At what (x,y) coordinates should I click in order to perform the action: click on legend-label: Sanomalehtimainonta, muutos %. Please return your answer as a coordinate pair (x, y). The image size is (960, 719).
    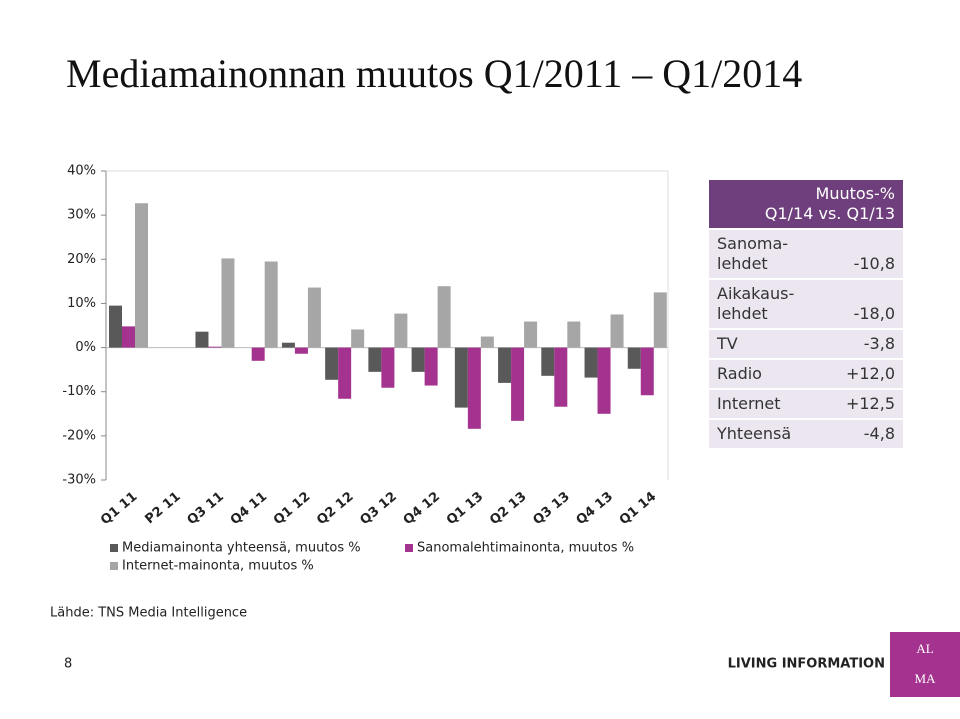
    Looking at the image, I should click on (525, 548).